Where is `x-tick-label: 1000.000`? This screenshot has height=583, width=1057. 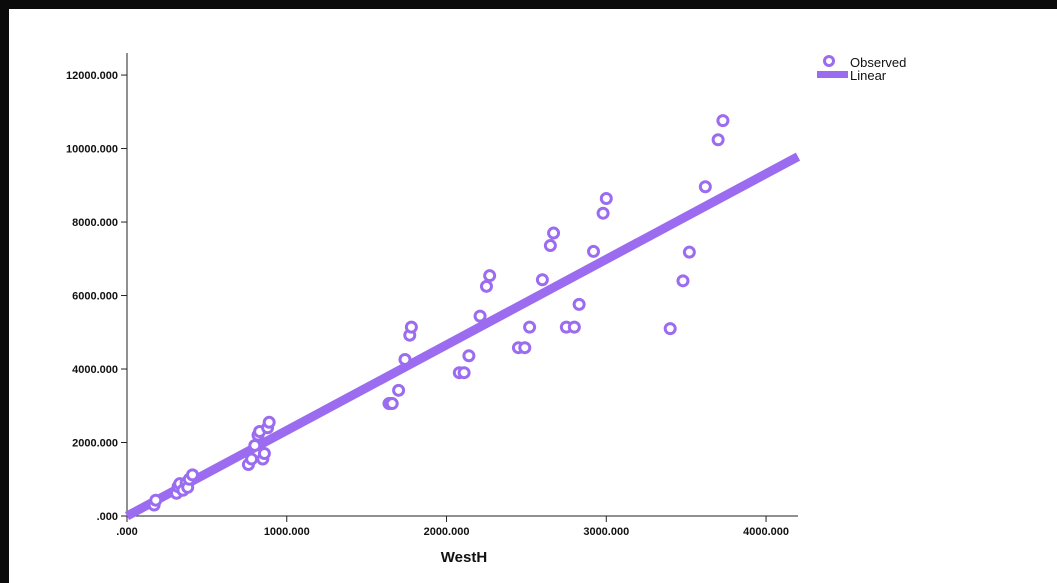 x-tick-label: 1000.000 is located at coordinates (287, 532).